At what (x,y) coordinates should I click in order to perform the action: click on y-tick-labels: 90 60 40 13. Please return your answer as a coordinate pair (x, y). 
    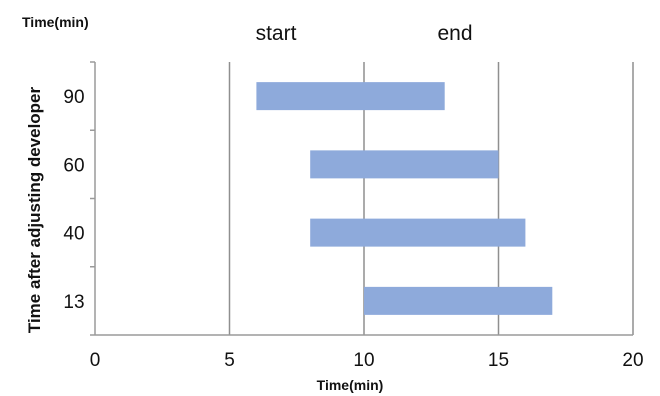
    Looking at the image, I should click on (73, 200).